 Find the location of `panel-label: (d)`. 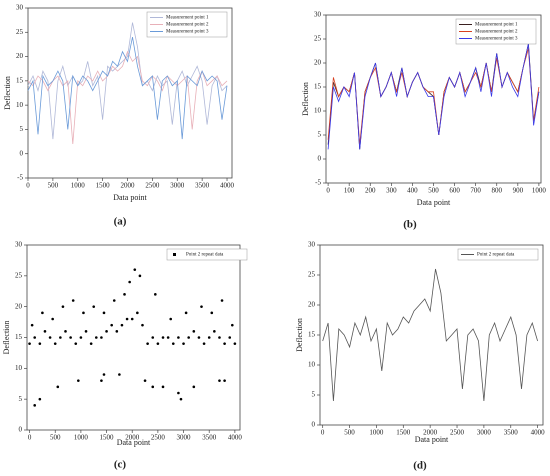

panel-label: (d) is located at coordinates (420, 466).